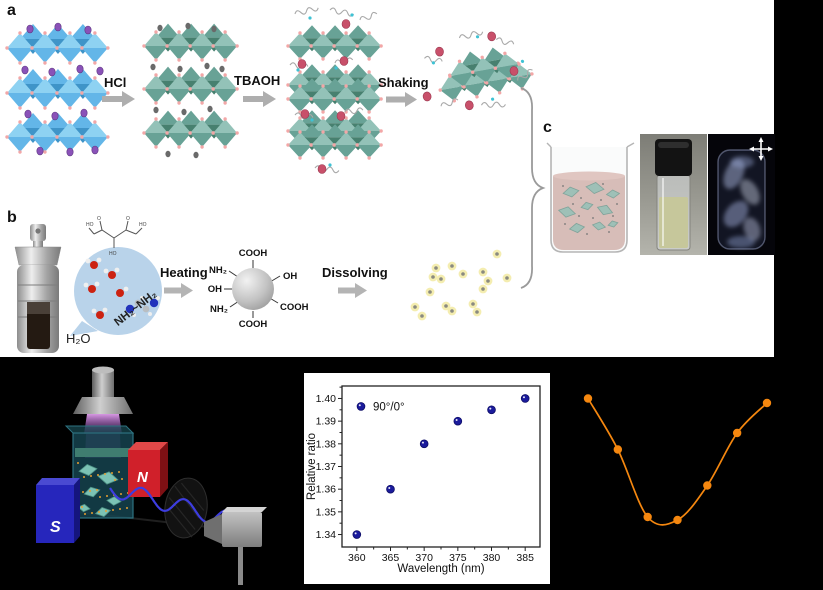 Image resolution: width=823 pixels, height=590 pixels. Describe the element at coordinates (401, 99) in the screenshot. I see `arrow-shaking-icon` at that location.